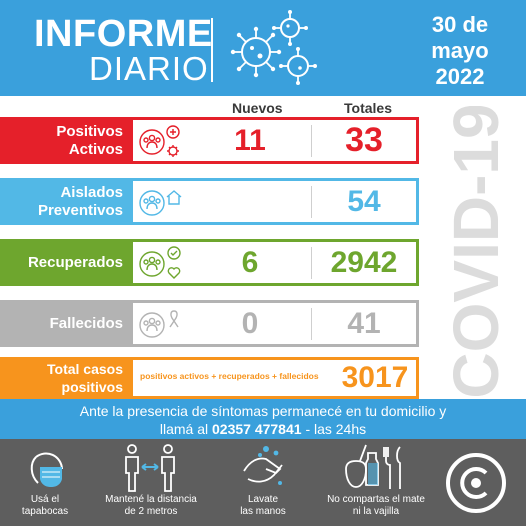  What do you see at coordinates (209, 140) in the screenshot?
I see `row-active-positives: Positivos Activos 11 33` at bounding box center [209, 140].